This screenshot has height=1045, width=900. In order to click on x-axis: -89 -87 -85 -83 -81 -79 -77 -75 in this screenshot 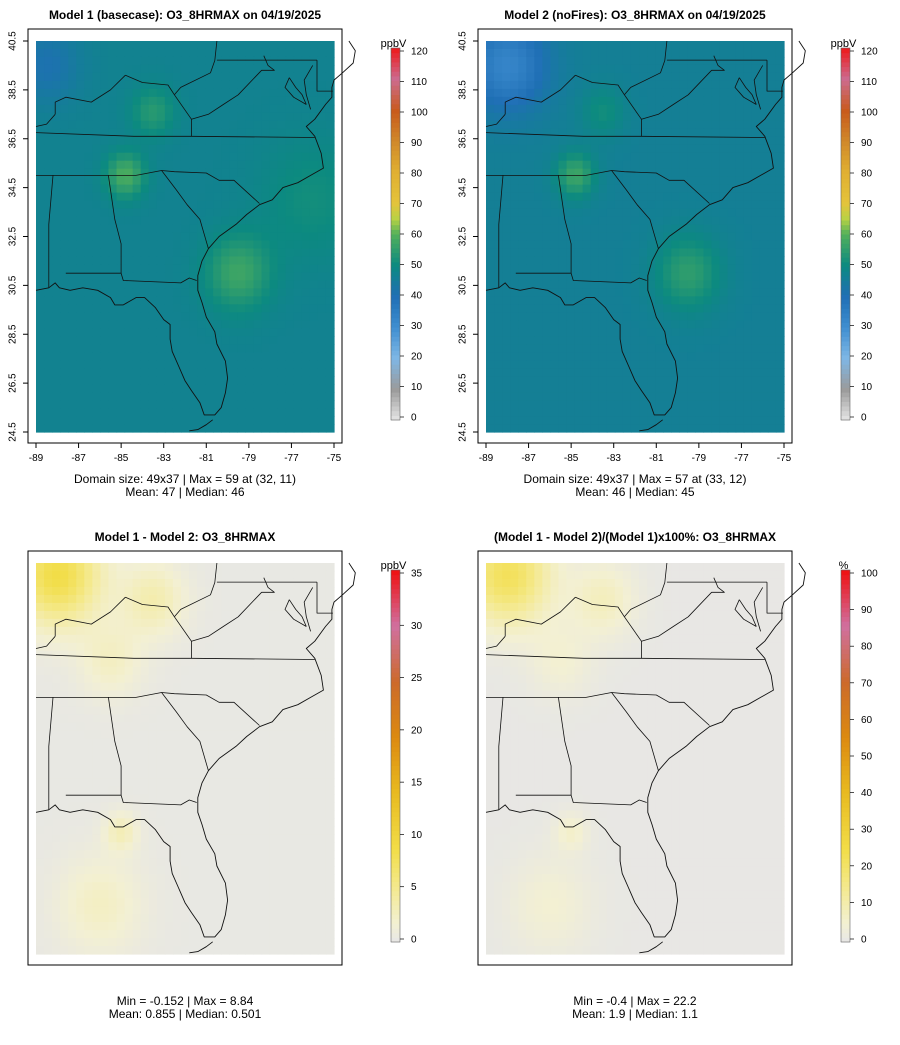, I will do `click(635, 453)`.